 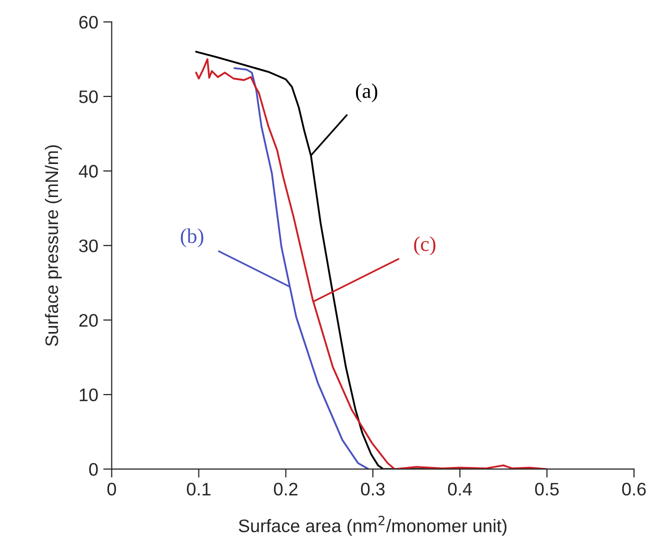 I want to click on x-tick-label: 0.5, so click(x=547, y=489).